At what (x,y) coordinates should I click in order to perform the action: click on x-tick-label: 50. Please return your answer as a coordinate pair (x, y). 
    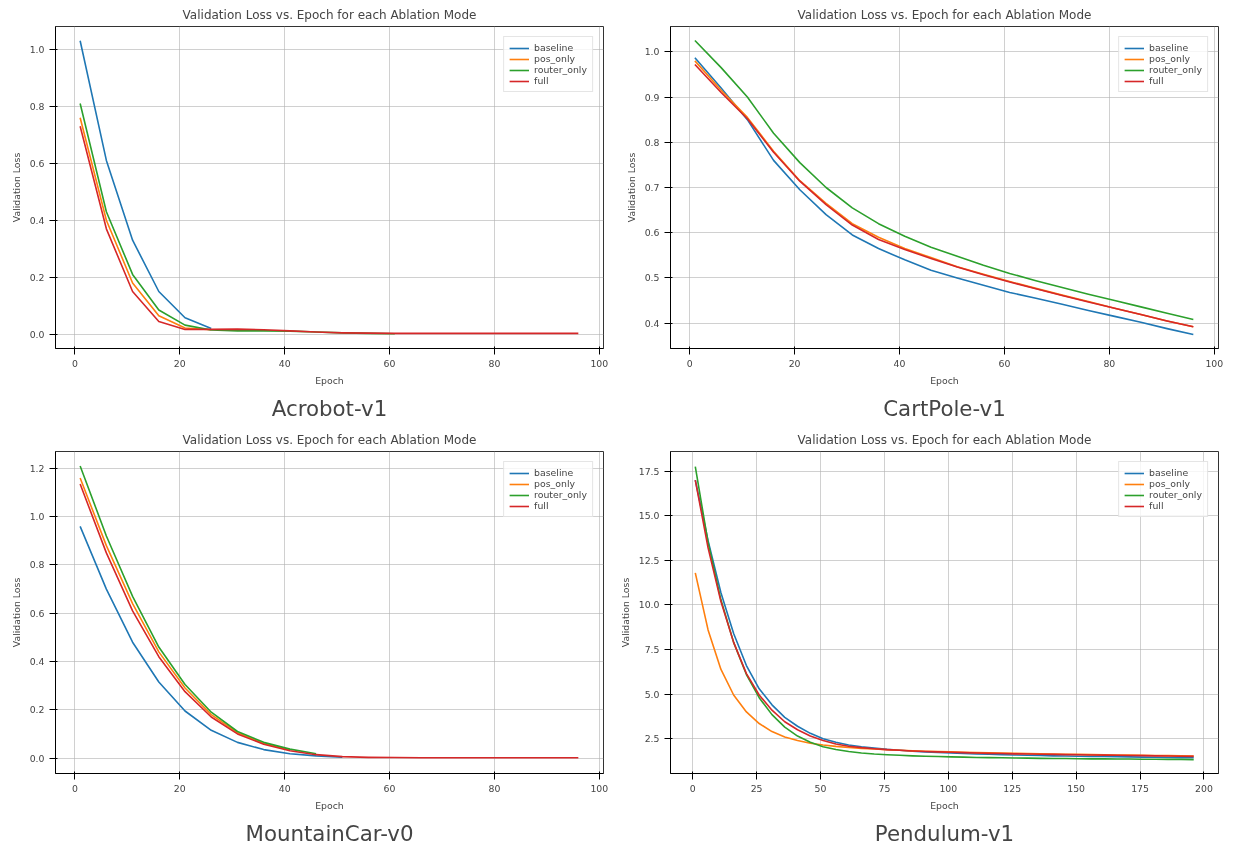
    Looking at the image, I should click on (820, 788).